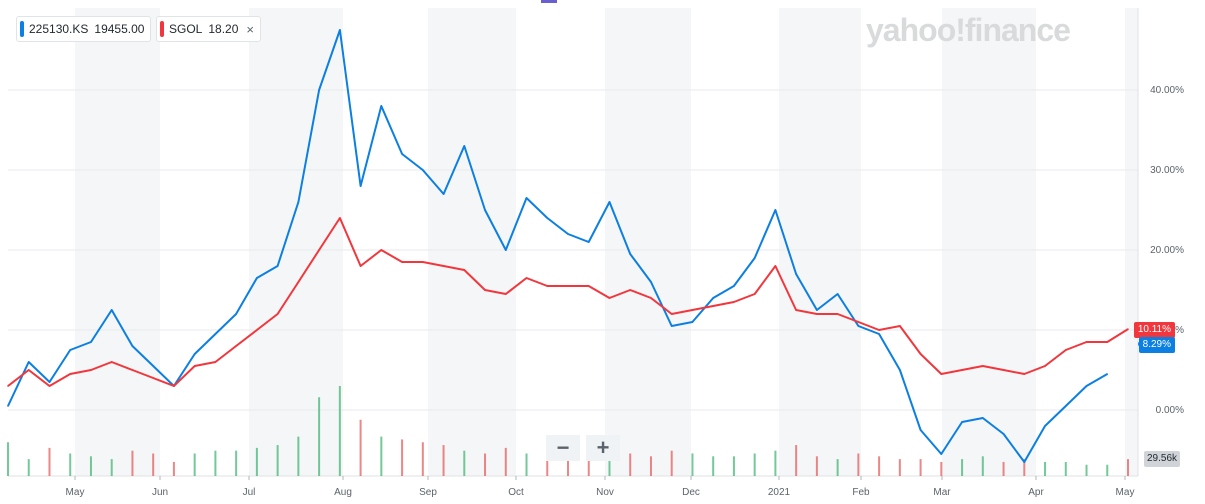  What do you see at coordinates (343, 492) in the screenshot?
I see `x-tick-label: Aug` at bounding box center [343, 492].